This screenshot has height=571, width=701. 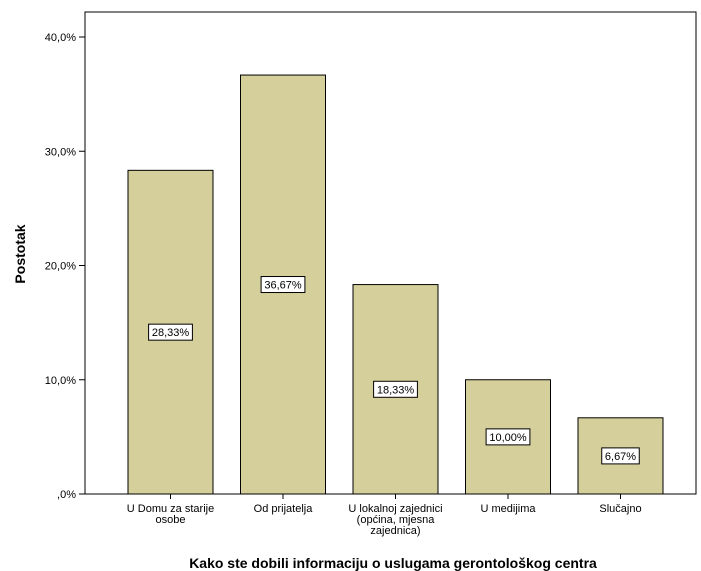 What do you see at coordinates (60, 152) in the screenshot?
I see `y-tick-label: 30,0%` at bounding box center [60, 152].